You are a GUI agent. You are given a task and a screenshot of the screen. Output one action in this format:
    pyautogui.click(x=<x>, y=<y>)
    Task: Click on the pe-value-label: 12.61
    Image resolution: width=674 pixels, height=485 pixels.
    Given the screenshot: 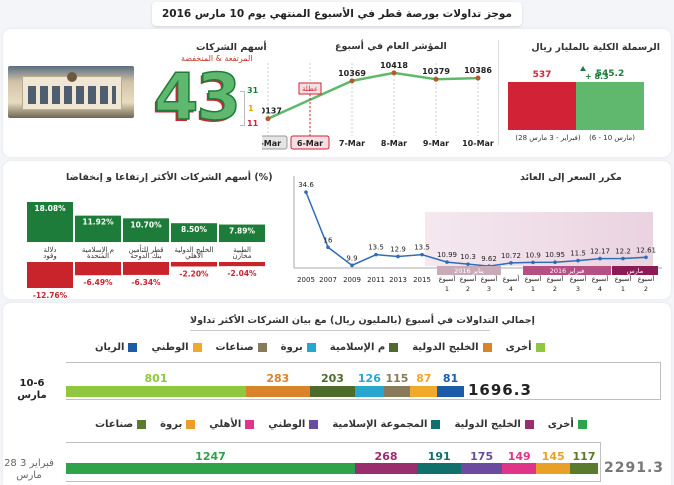 What is the action you would take?
    pyautogui.click(x=646, y=250)
    